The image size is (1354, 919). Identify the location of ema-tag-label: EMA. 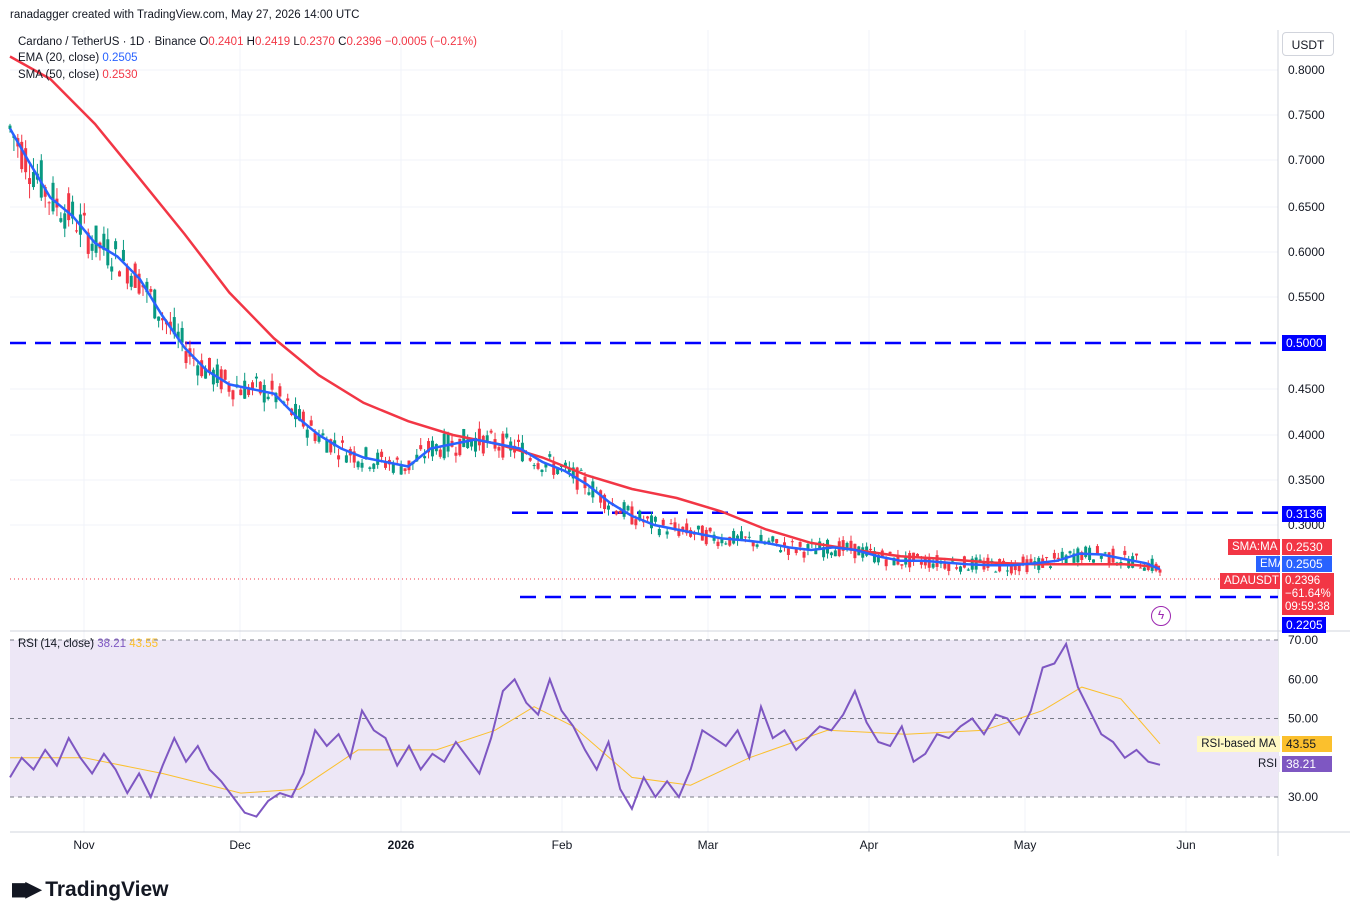
(1270, 564).